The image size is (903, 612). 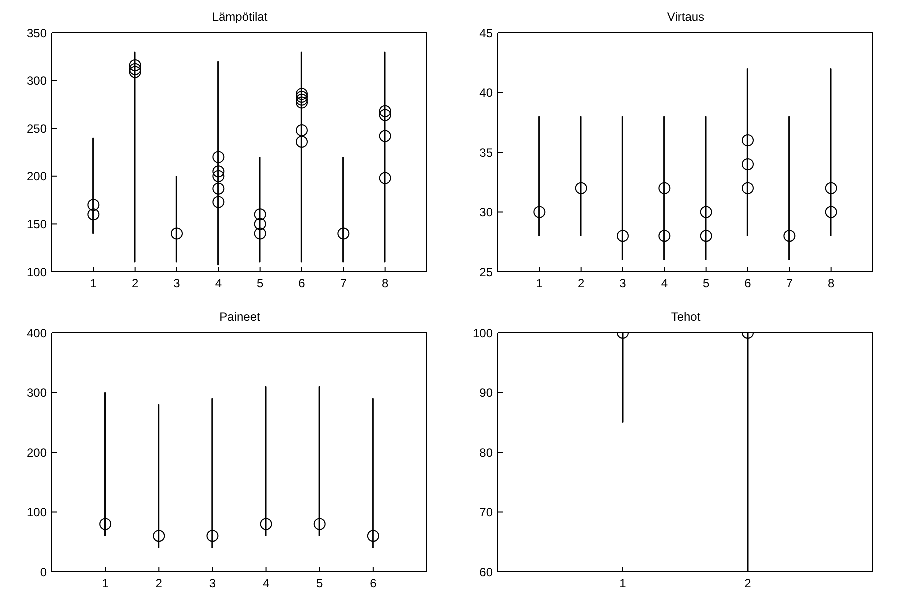 I want to click on chart-title: Tehot, so click(x=686, y=317).